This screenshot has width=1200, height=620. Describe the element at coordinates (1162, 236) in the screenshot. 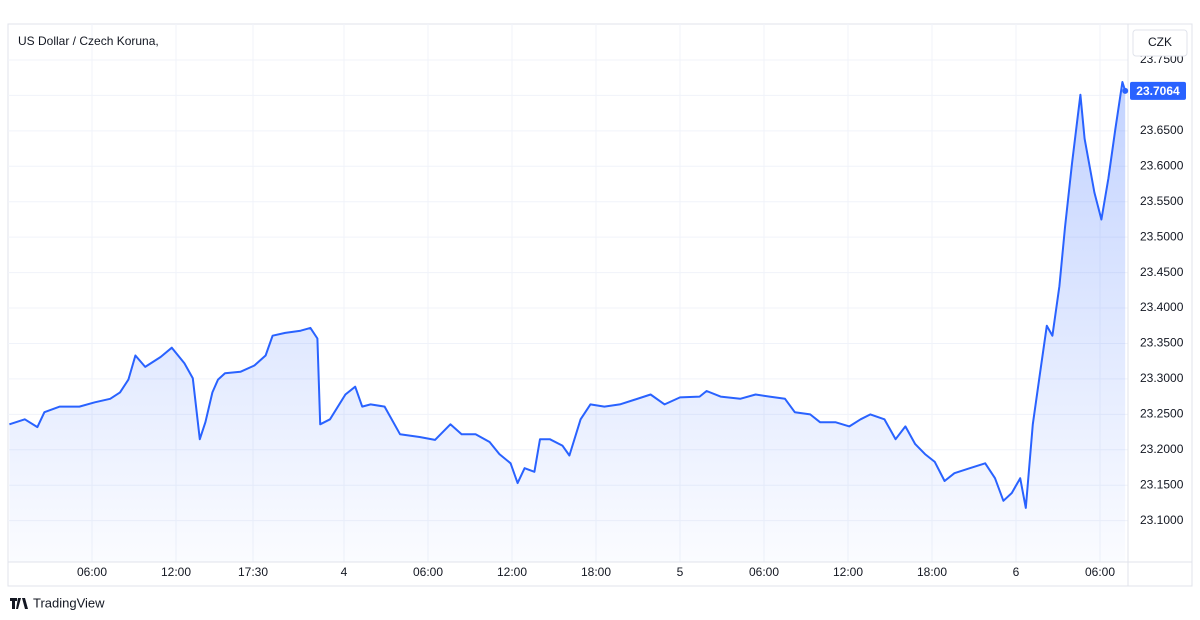

I see `y-tick-label: 23.5000` at that location.